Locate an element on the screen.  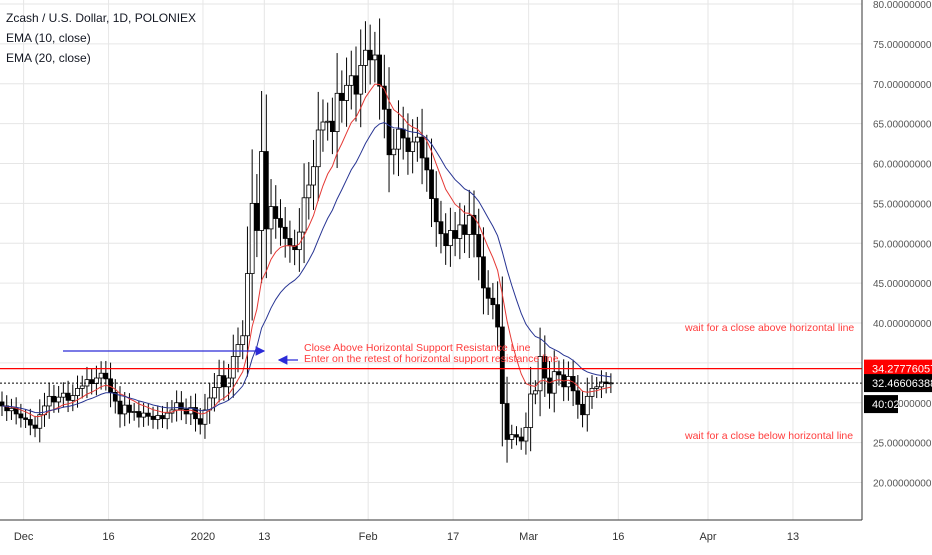
y-tick-label: 50.00000000 is located at coordinates (902, 244).